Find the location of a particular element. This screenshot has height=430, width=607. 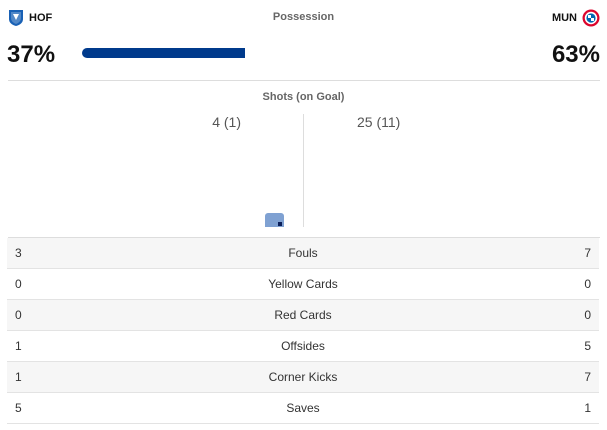

stat-row: 1 Offsides 5 is located at coordinates (303, 346).